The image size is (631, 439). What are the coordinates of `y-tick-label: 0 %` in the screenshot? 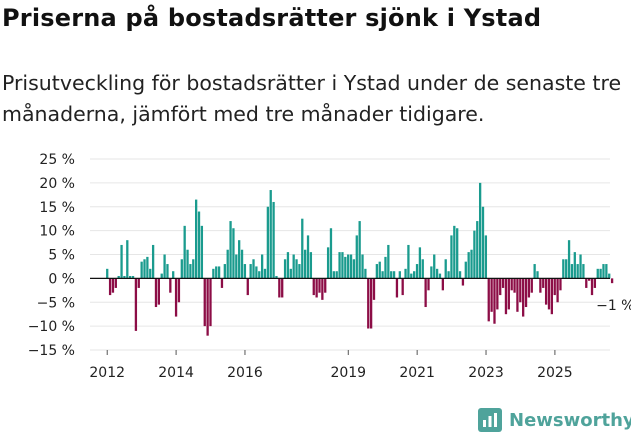 It's located at (61, 279).